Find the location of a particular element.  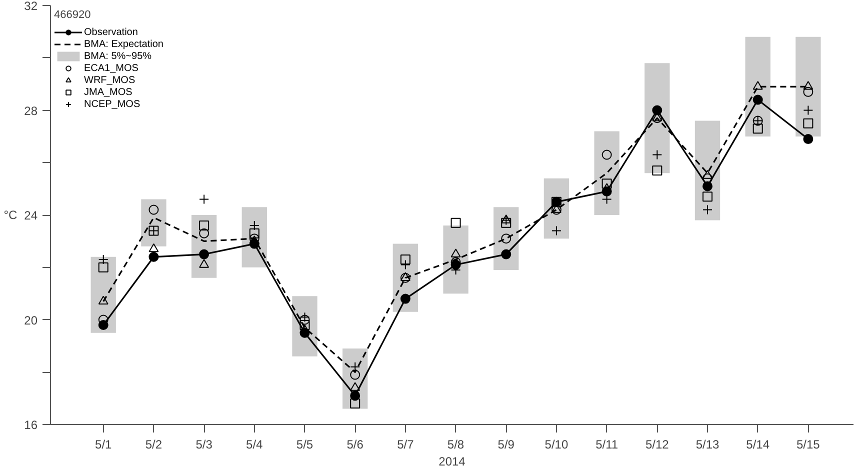

y-tick-label: 24 is located at coordinates (31, 215).